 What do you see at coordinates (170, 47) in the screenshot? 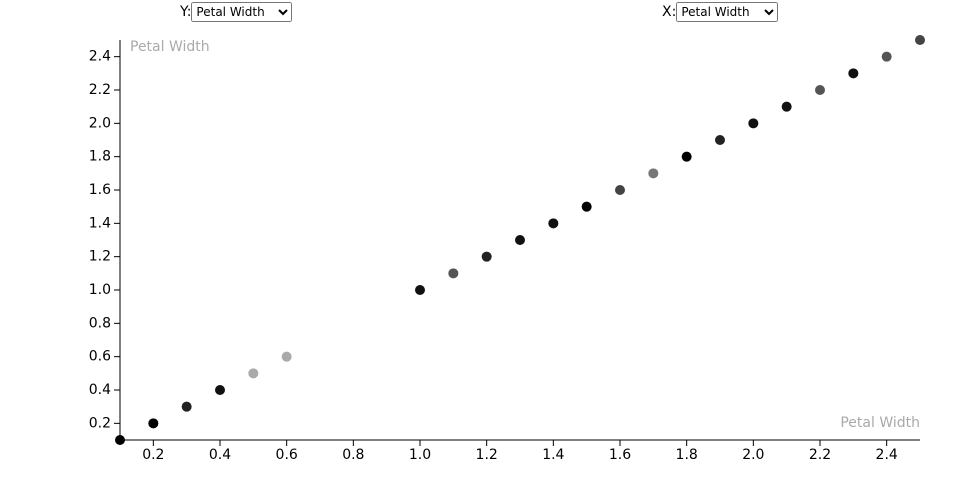
I see `y-axis-title: Petal Width` at bounding box center [170, 47].